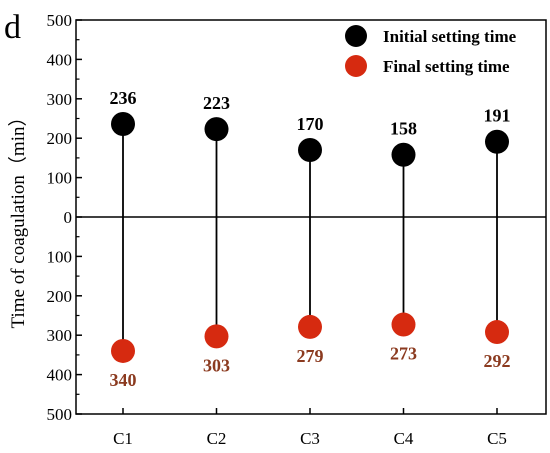 The height and width of the screenshot is (453, 550). What do you see at coordinates (216, 103) in the screenshot?
I see `initial-data-label: 223` at bounding box center [216, 103].